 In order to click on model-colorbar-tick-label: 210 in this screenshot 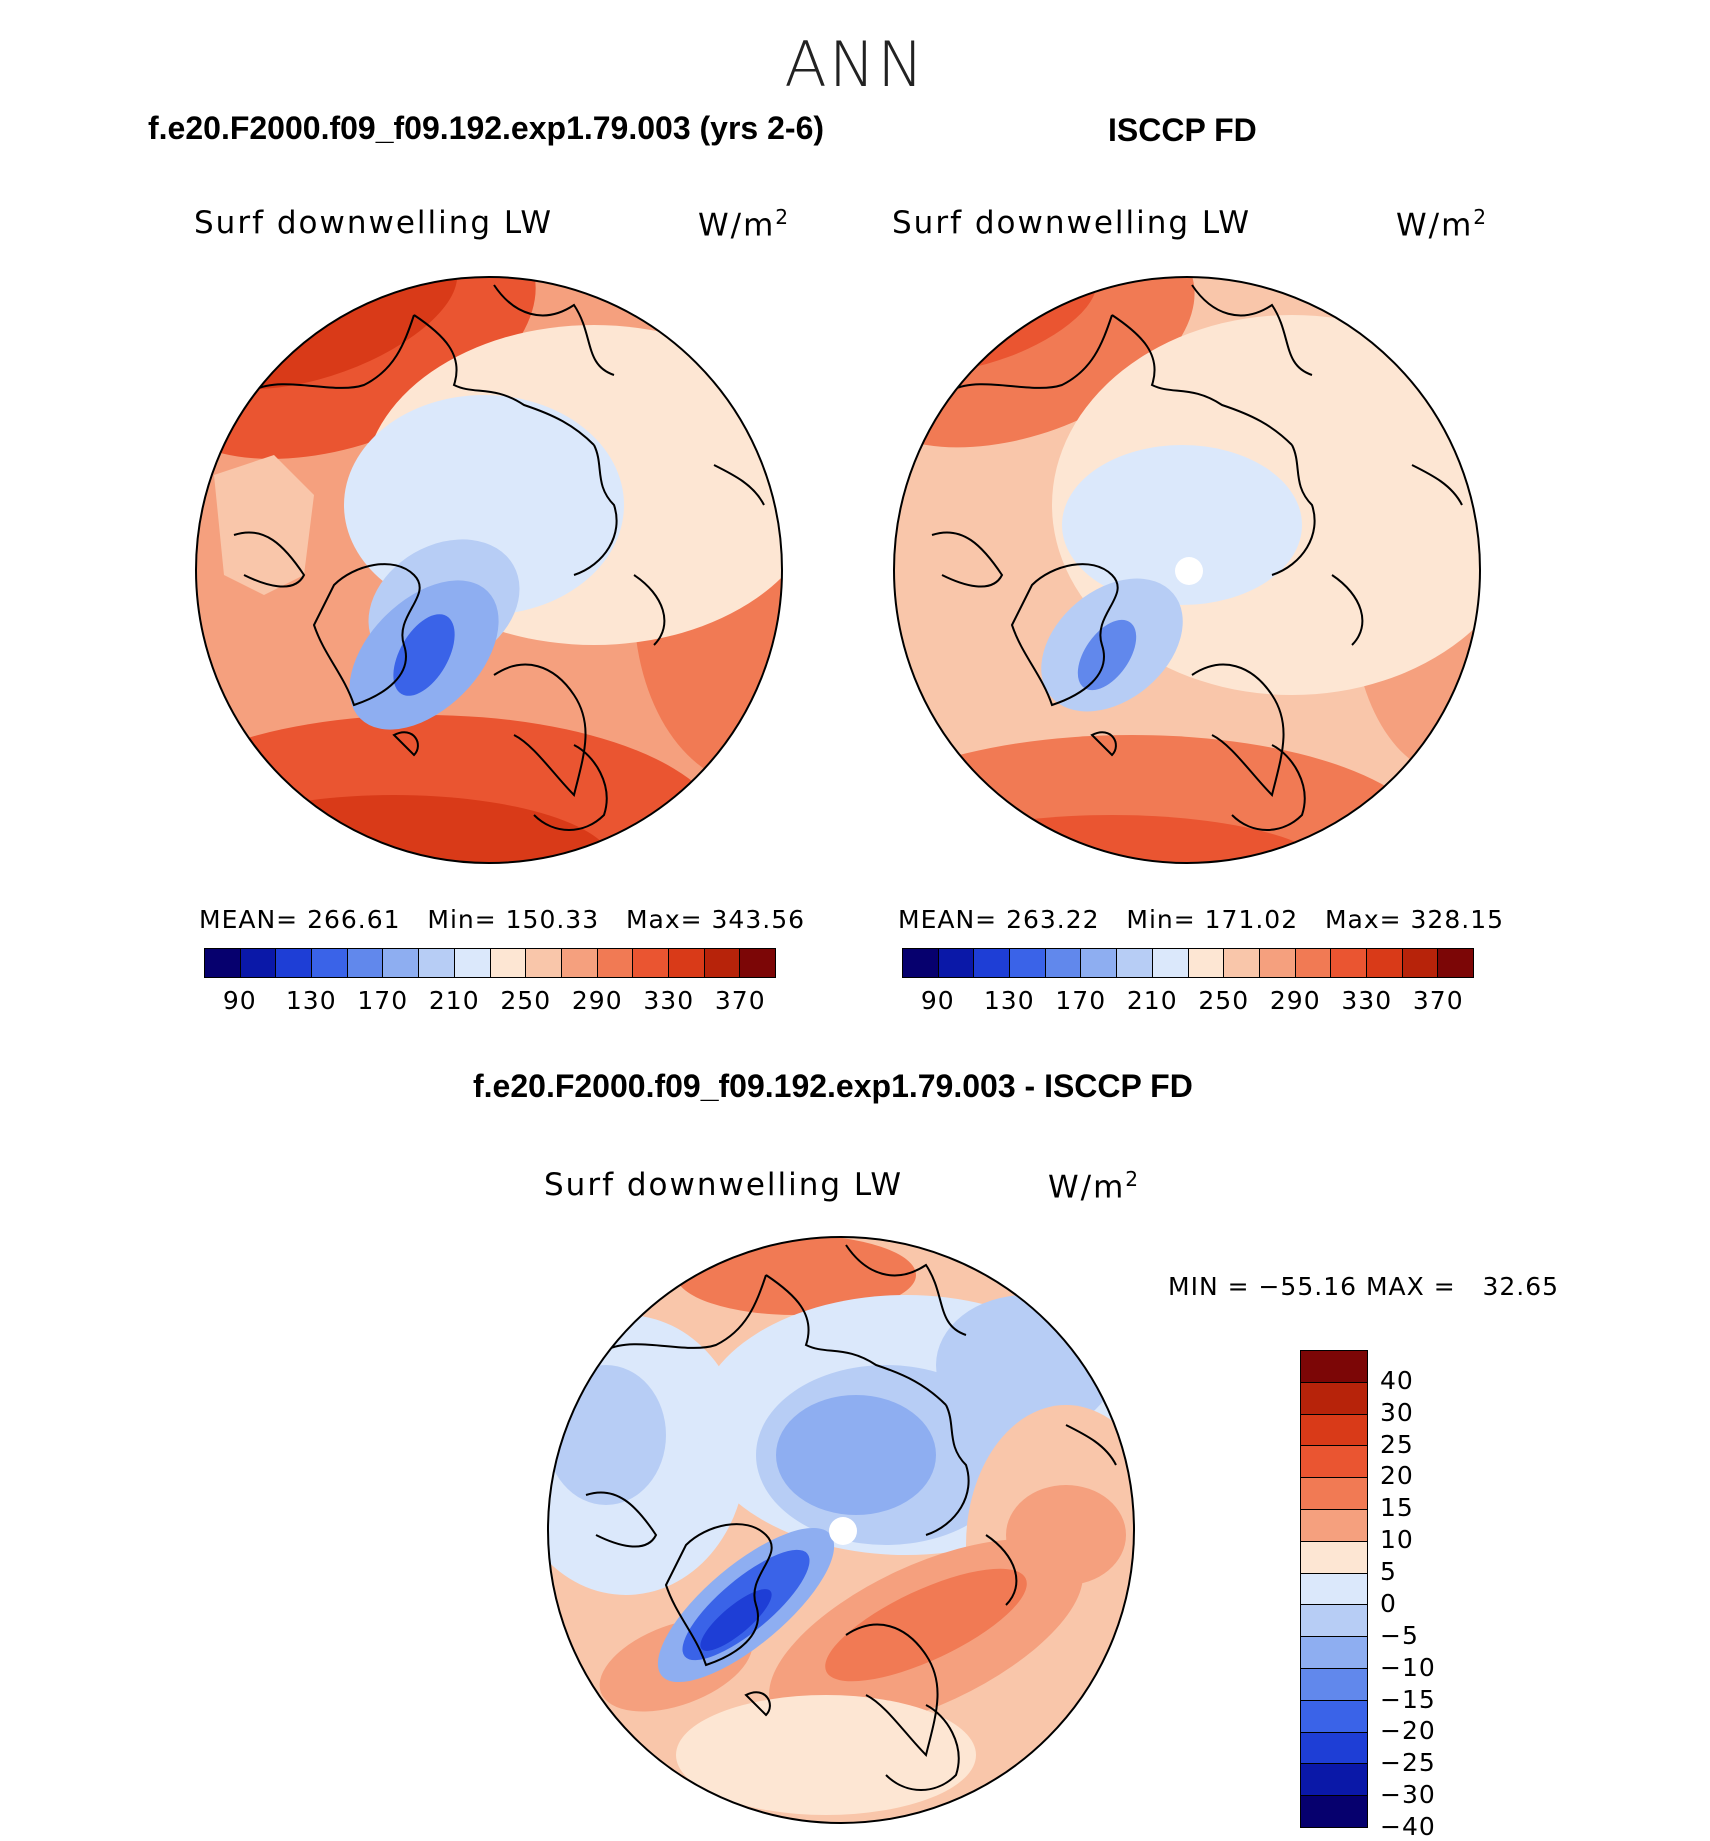, I will do `click(454, 1000)`.